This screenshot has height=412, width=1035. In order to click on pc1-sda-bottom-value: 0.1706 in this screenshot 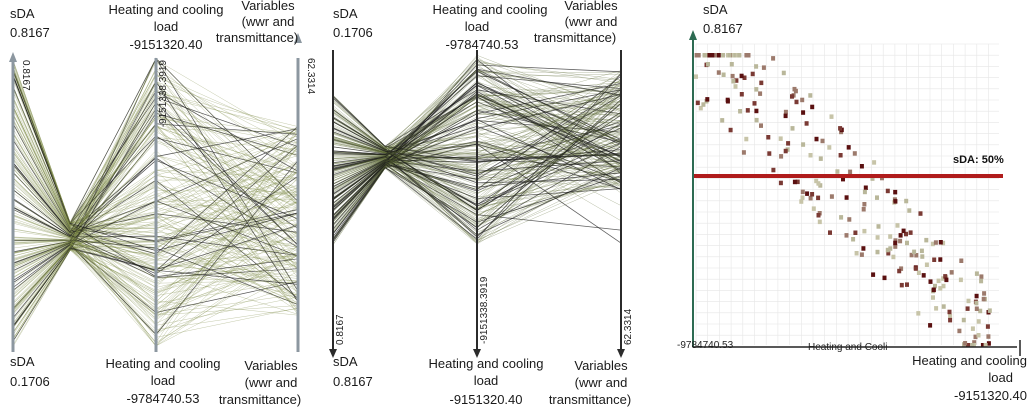, I will do `click(30, 381)`.